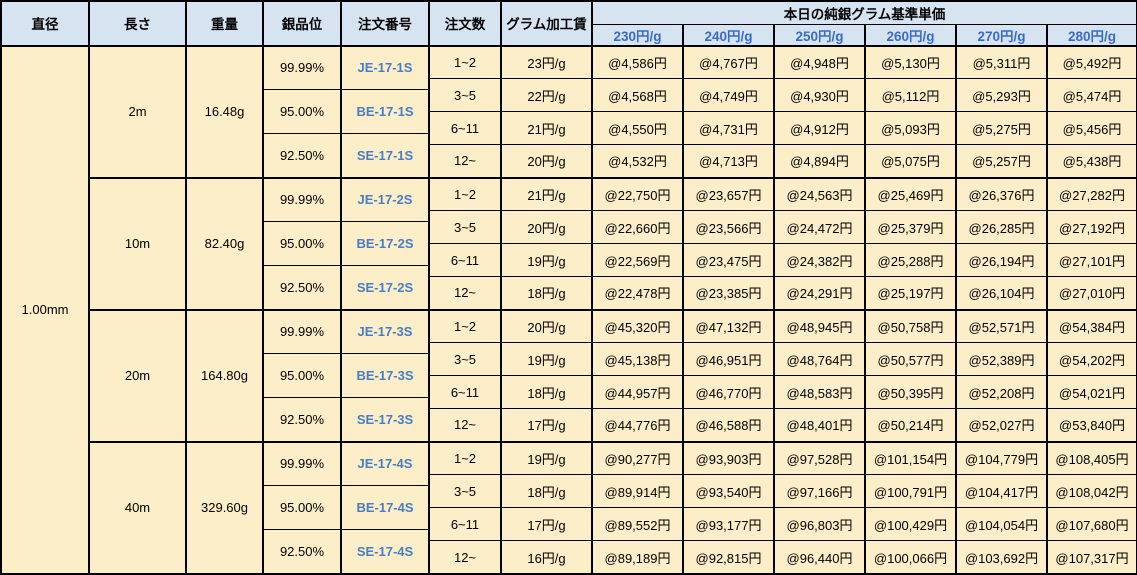 This screenshot has height=575, width=1137. Describe the element at coordinates (385, 112) in the screenshot. I see `order-no-cell: BE-17-1S` at that location.